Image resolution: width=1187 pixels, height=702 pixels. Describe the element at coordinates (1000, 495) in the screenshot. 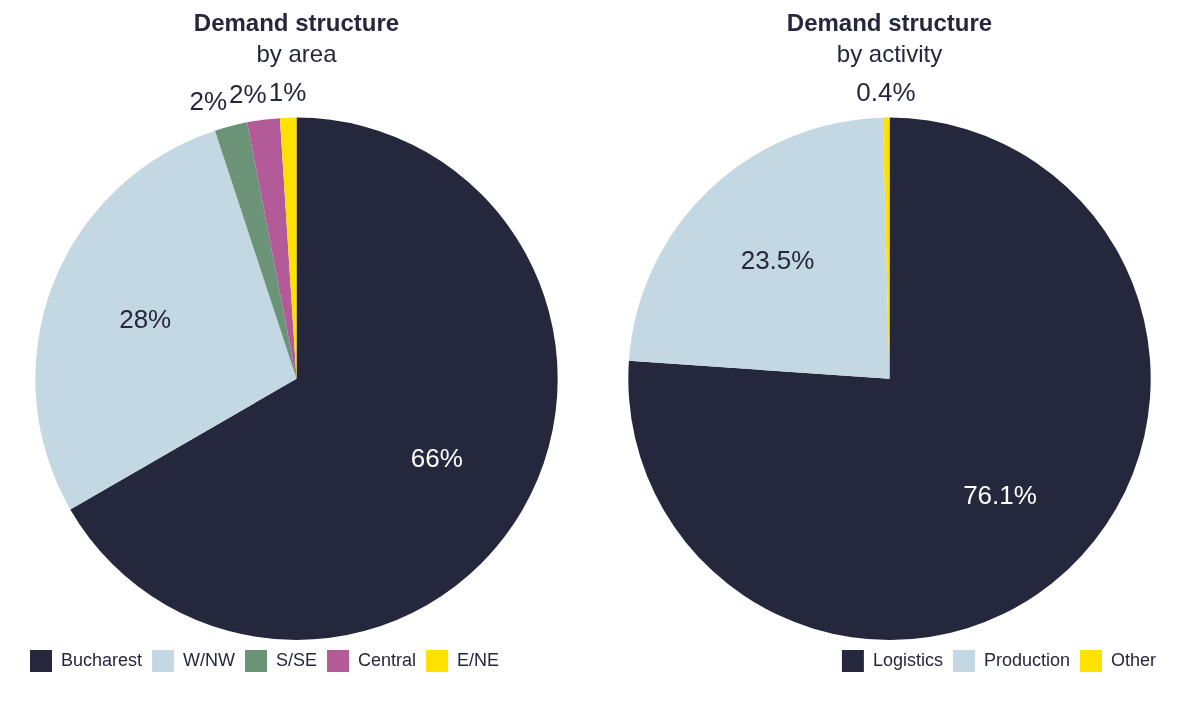

I see `data-label: 76.1%` at that location.